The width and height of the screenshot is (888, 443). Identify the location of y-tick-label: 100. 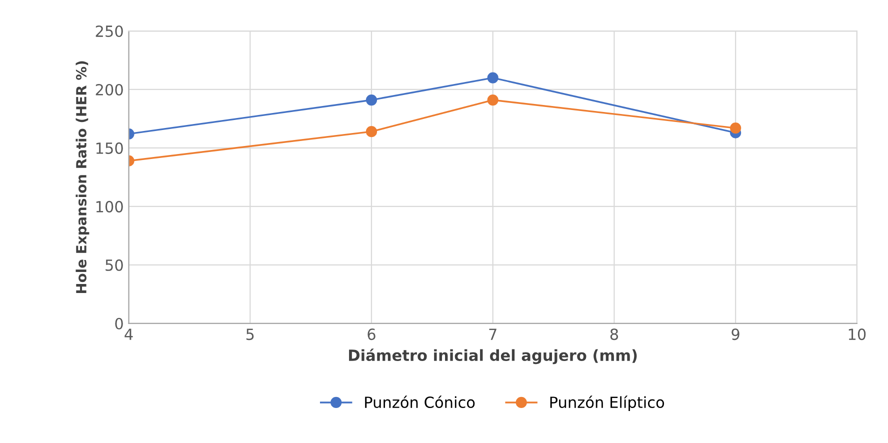
(109, 206).